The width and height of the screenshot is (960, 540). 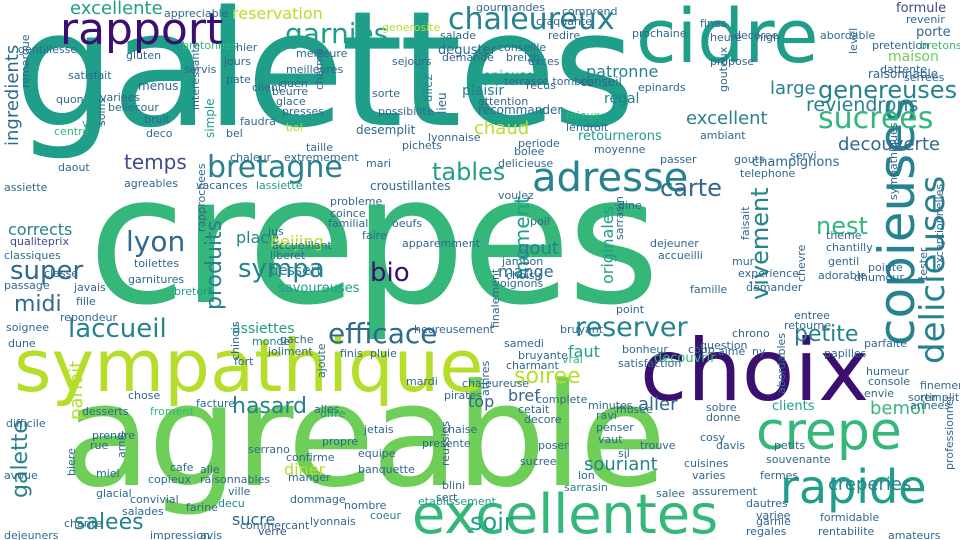 I want to click on word: crepe, so click(x=829, y=432).